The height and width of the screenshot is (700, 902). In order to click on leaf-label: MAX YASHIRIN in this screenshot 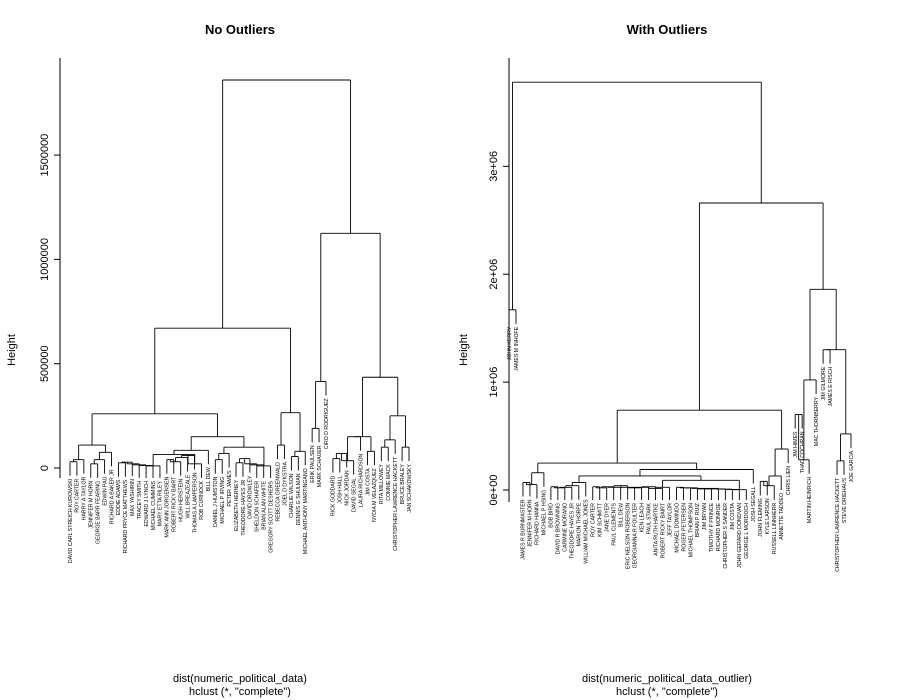, I will do `click(133, 497)`.